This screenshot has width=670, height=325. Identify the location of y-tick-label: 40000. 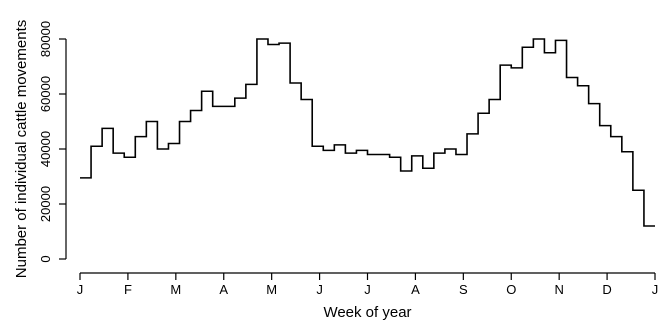
(45, 149).